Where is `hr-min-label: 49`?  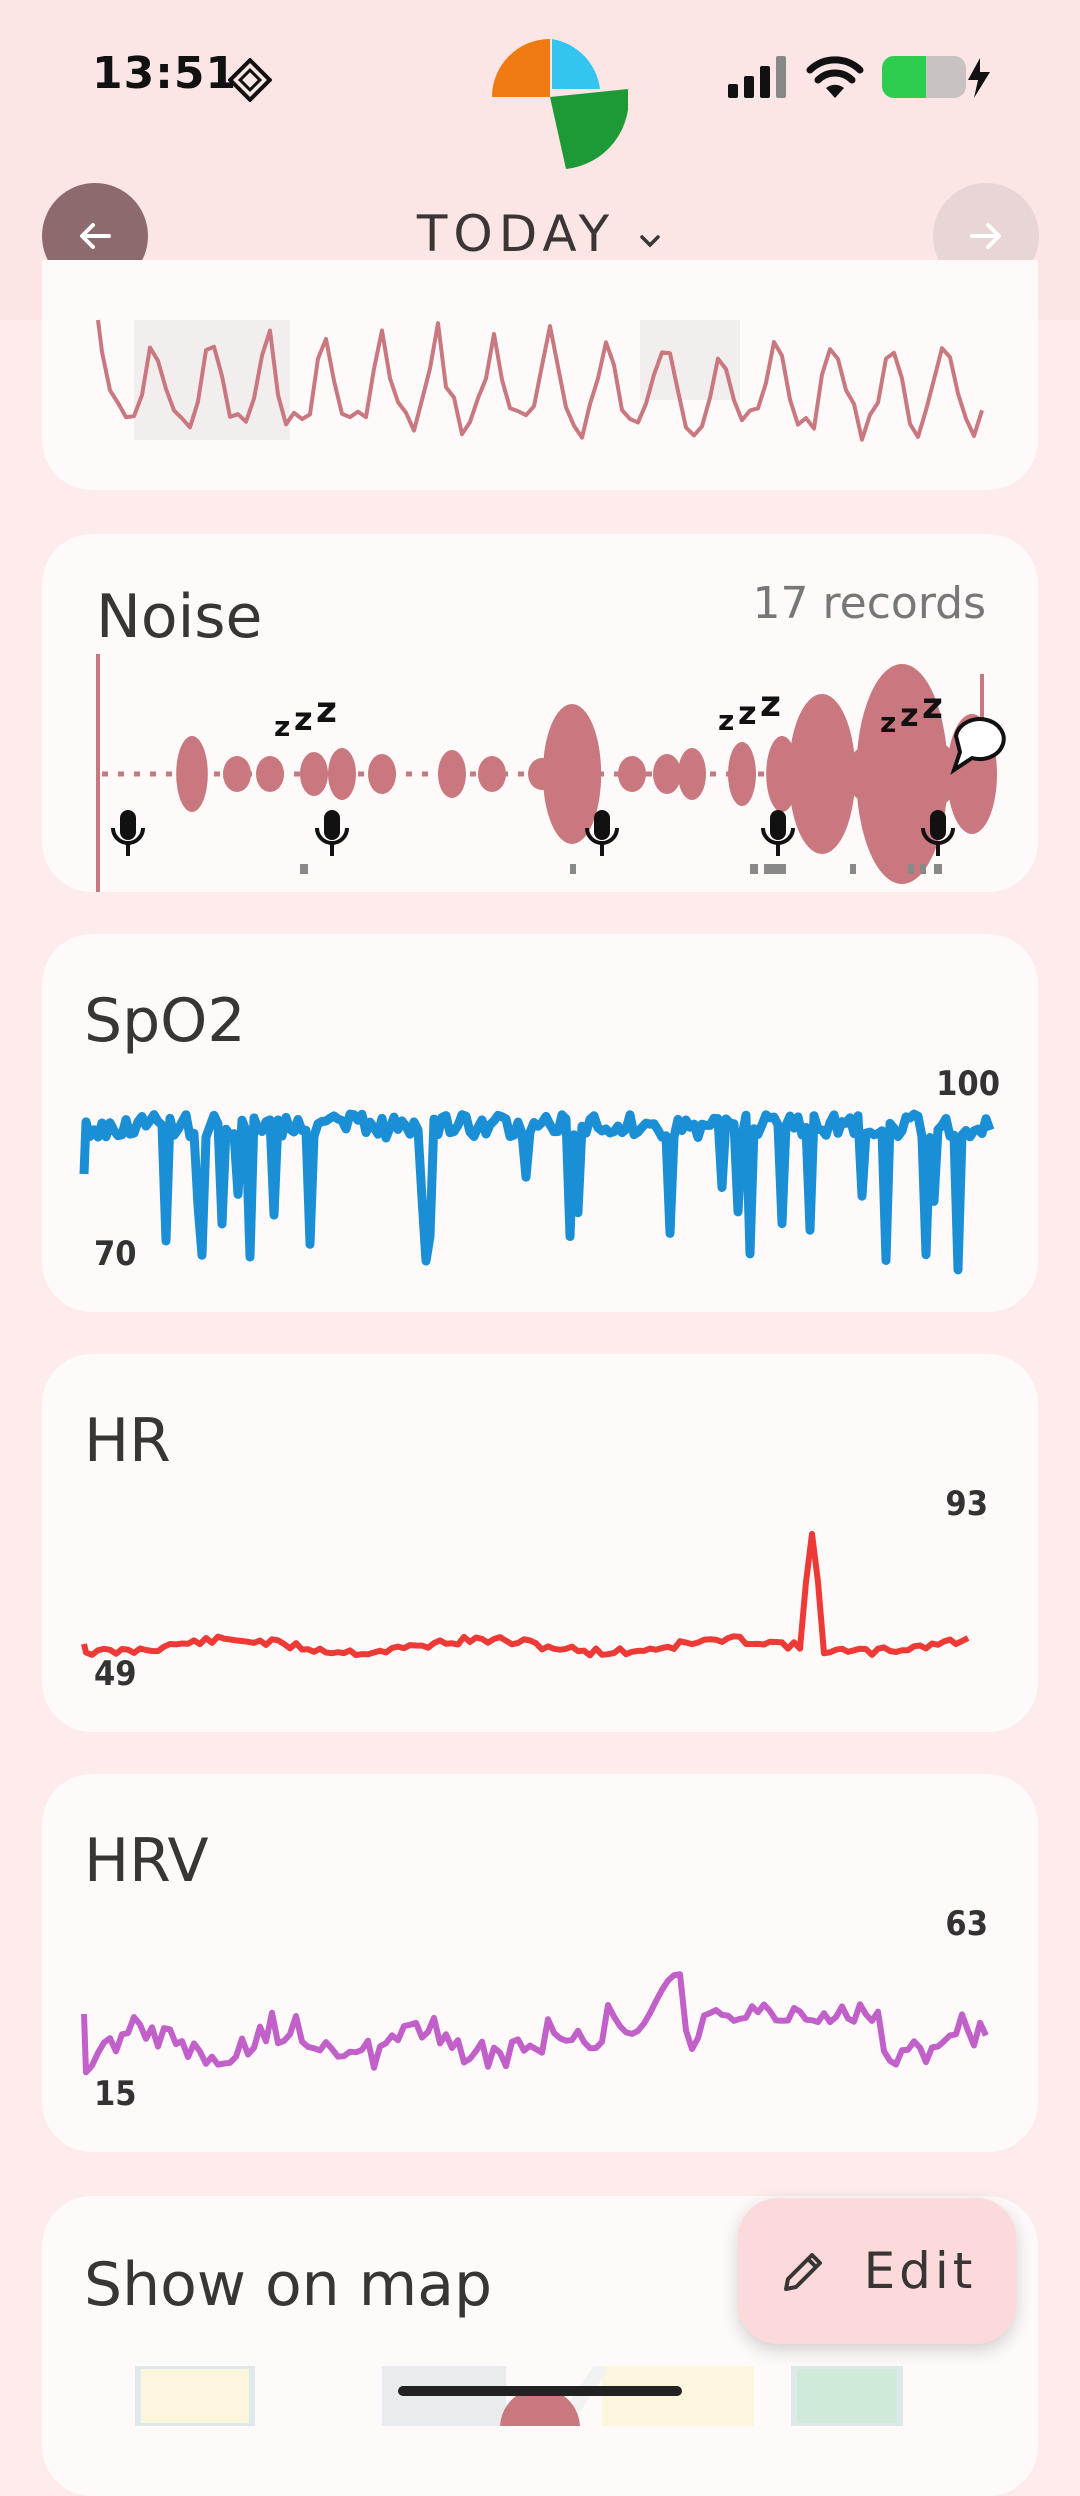 hr-min-label: 49 is located at coordinates (115, 1674).